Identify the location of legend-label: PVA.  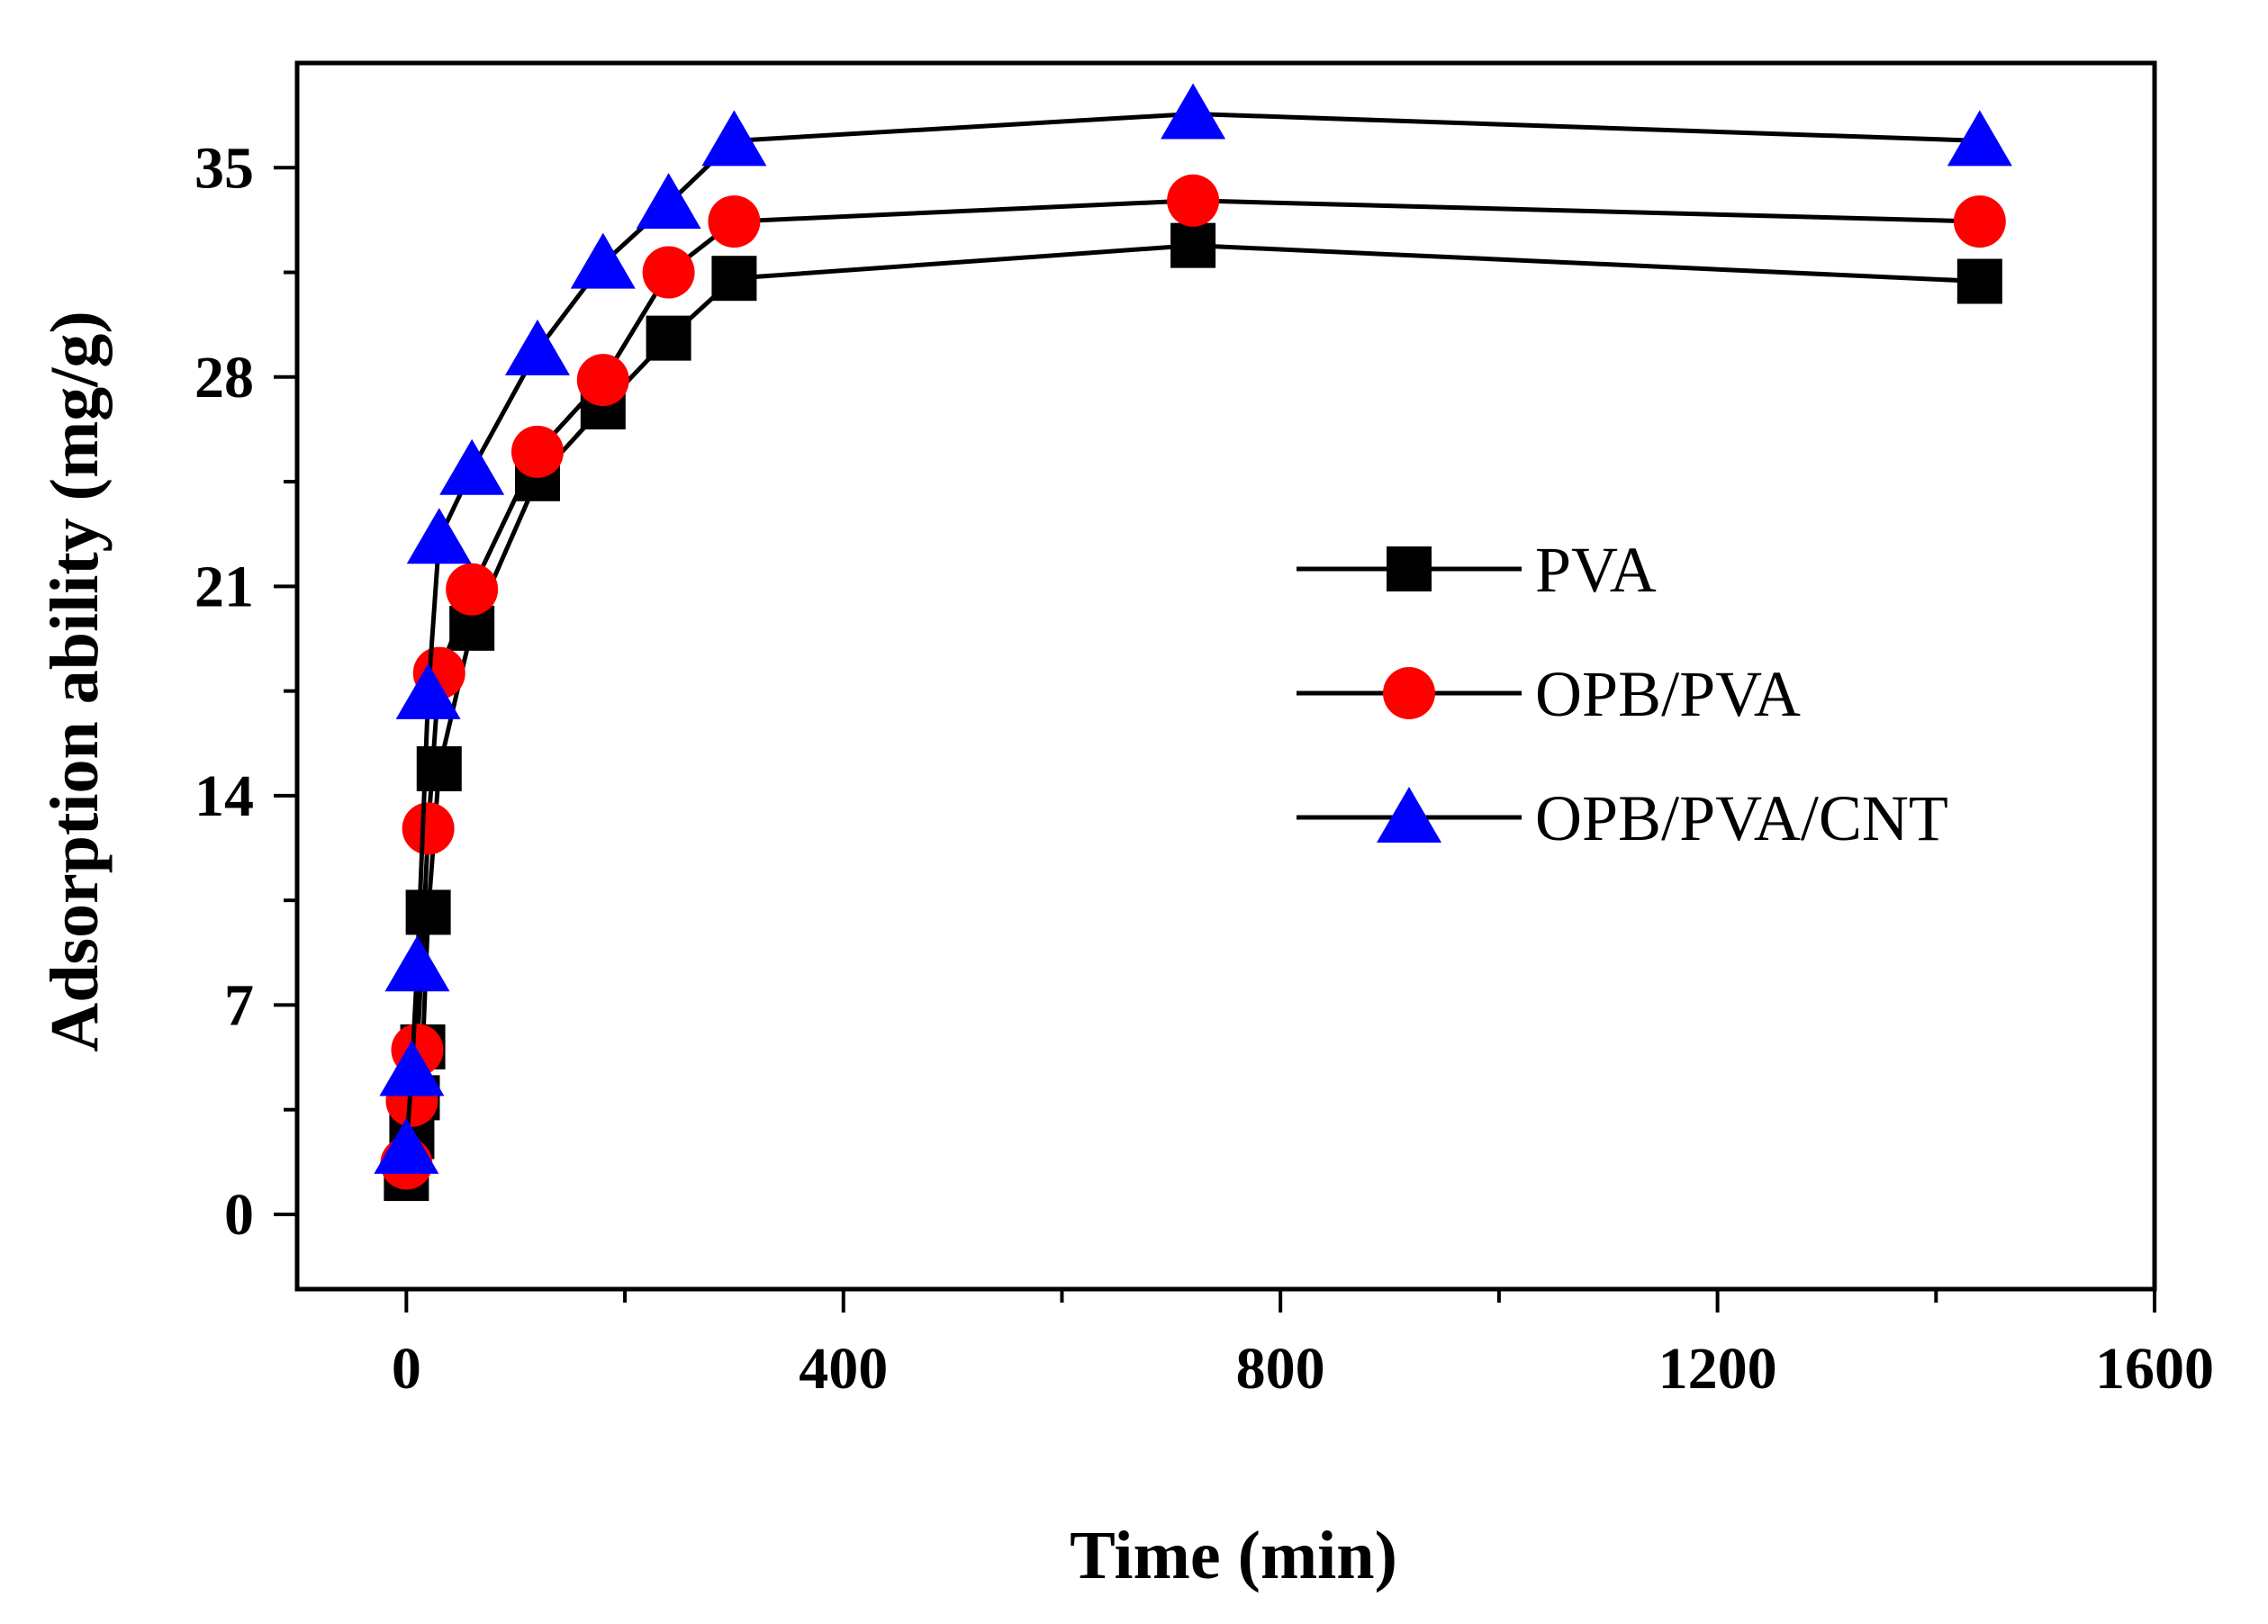
(1596, 570).